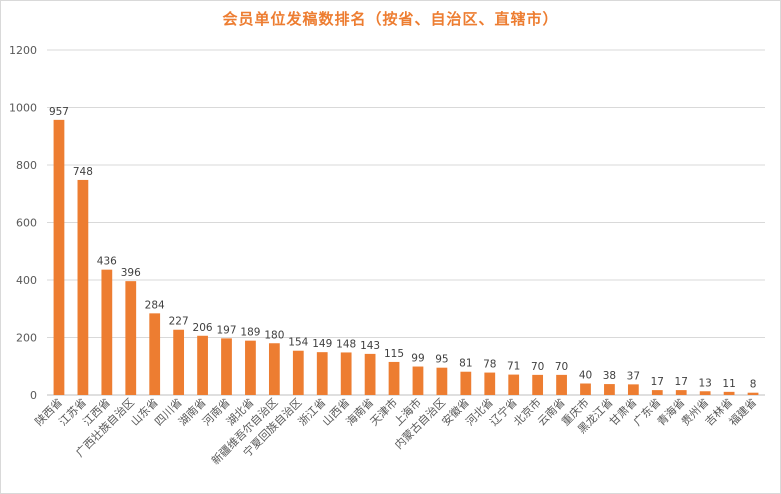  I want to click on data-label: 149, so click(322, 344).